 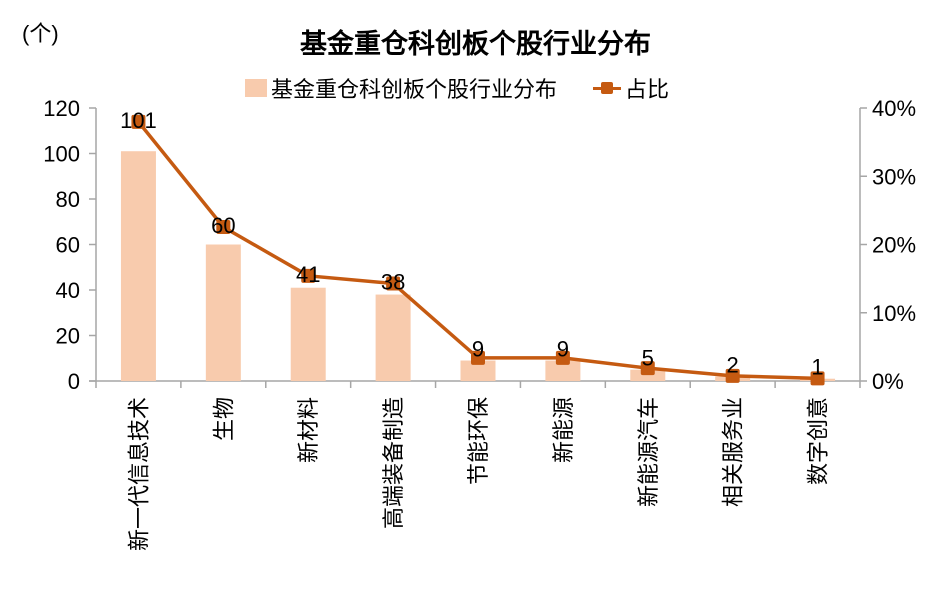 I want to click on legend-item-line: 占比, so click(x=631, y=88).